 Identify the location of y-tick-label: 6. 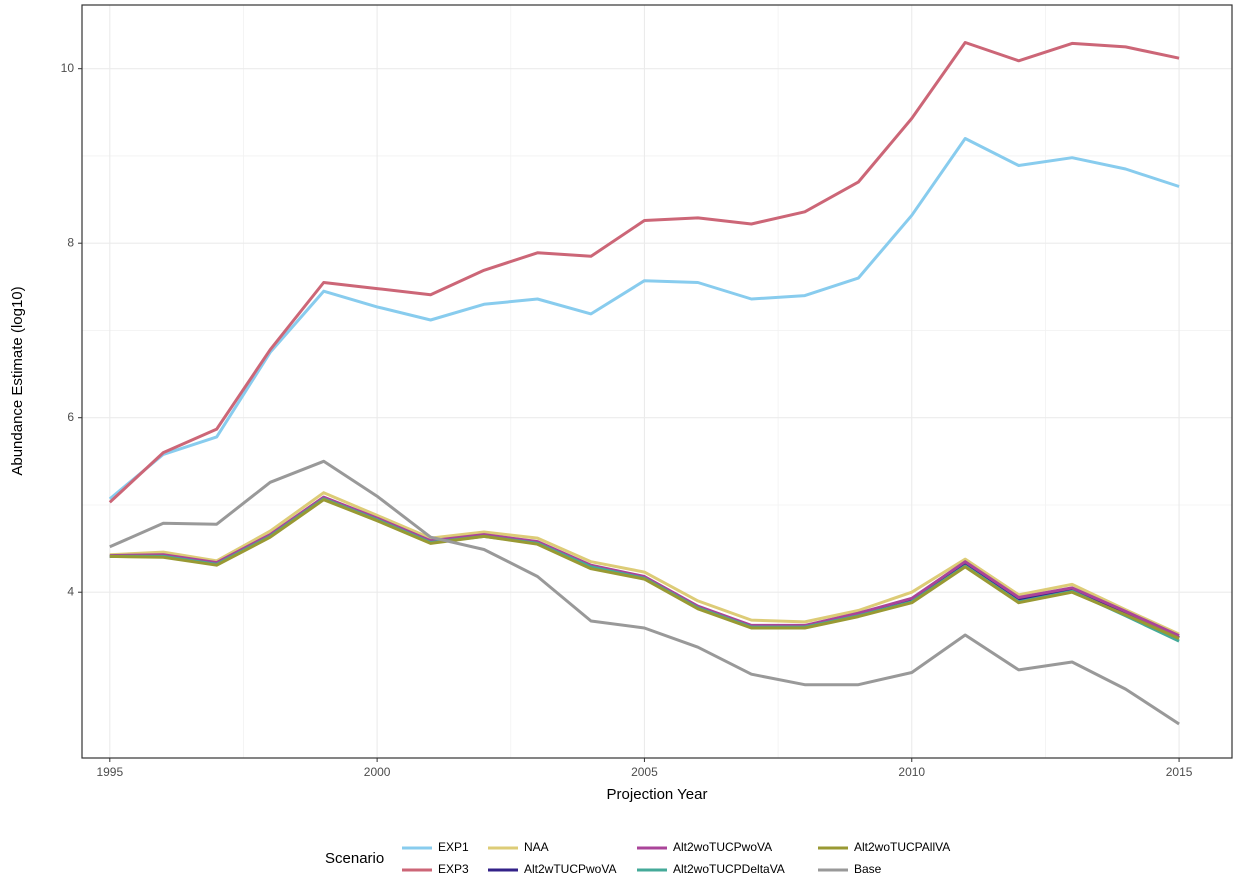
(70, 417).